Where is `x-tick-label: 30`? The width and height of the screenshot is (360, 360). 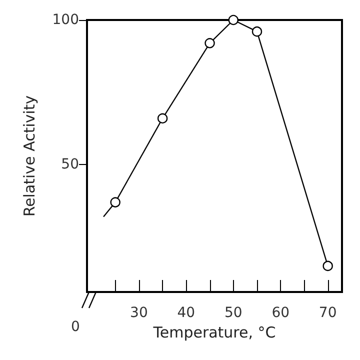
x-tick-label: 30 is located at coordinates (139, 313).